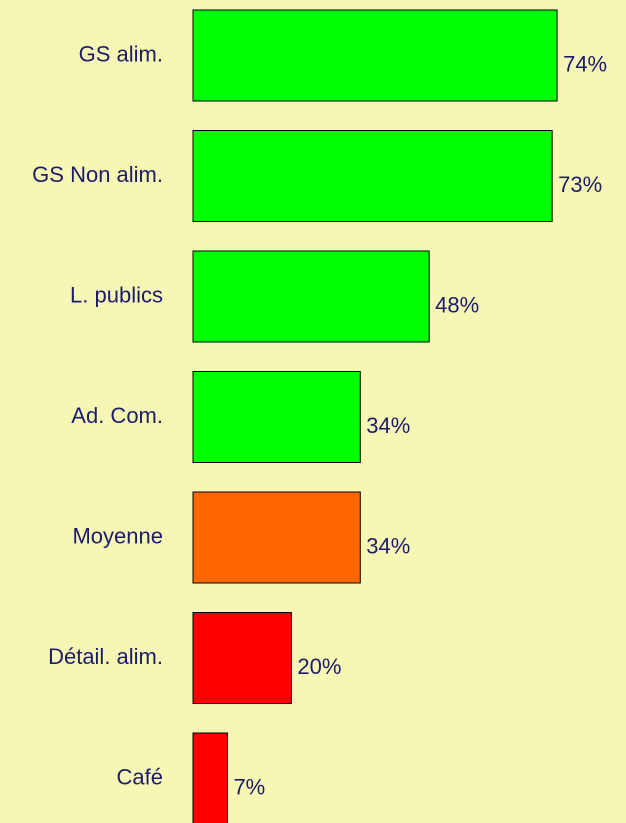  I want to click on category-label: GS alim., so click(121, 53).